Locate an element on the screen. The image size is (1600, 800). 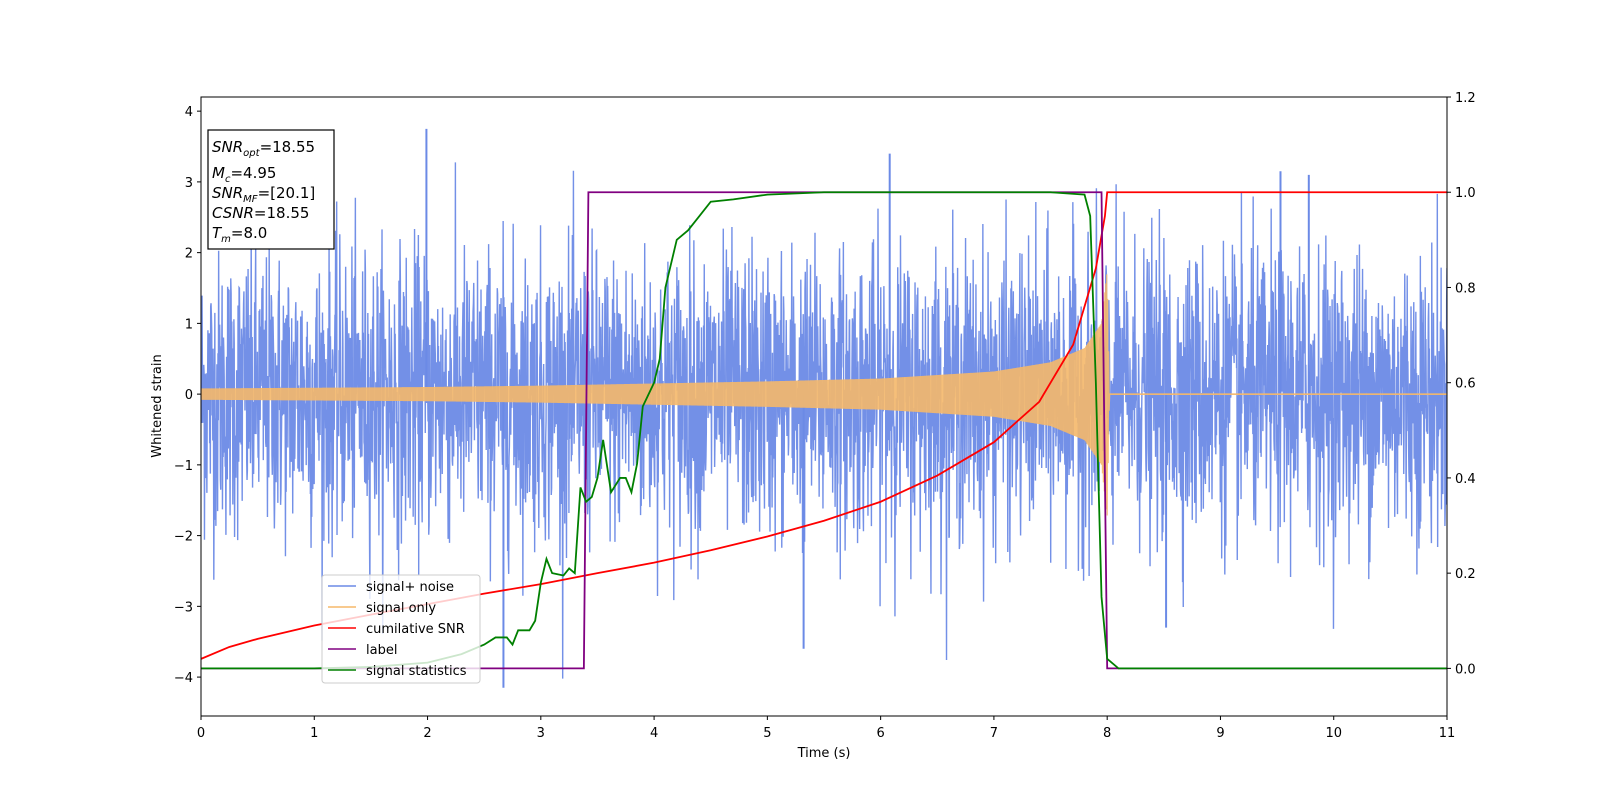
info-box-frame is located at coordinates (271, 189).